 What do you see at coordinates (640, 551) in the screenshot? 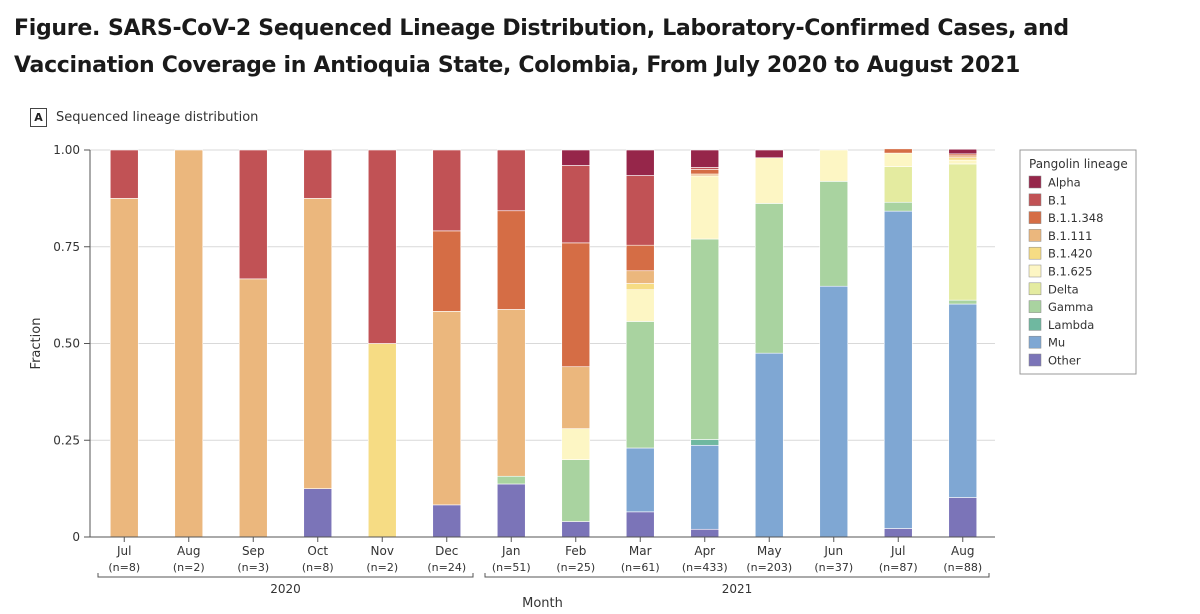
I see `x-tick-label: Mar` at bounding box center [640, 551].